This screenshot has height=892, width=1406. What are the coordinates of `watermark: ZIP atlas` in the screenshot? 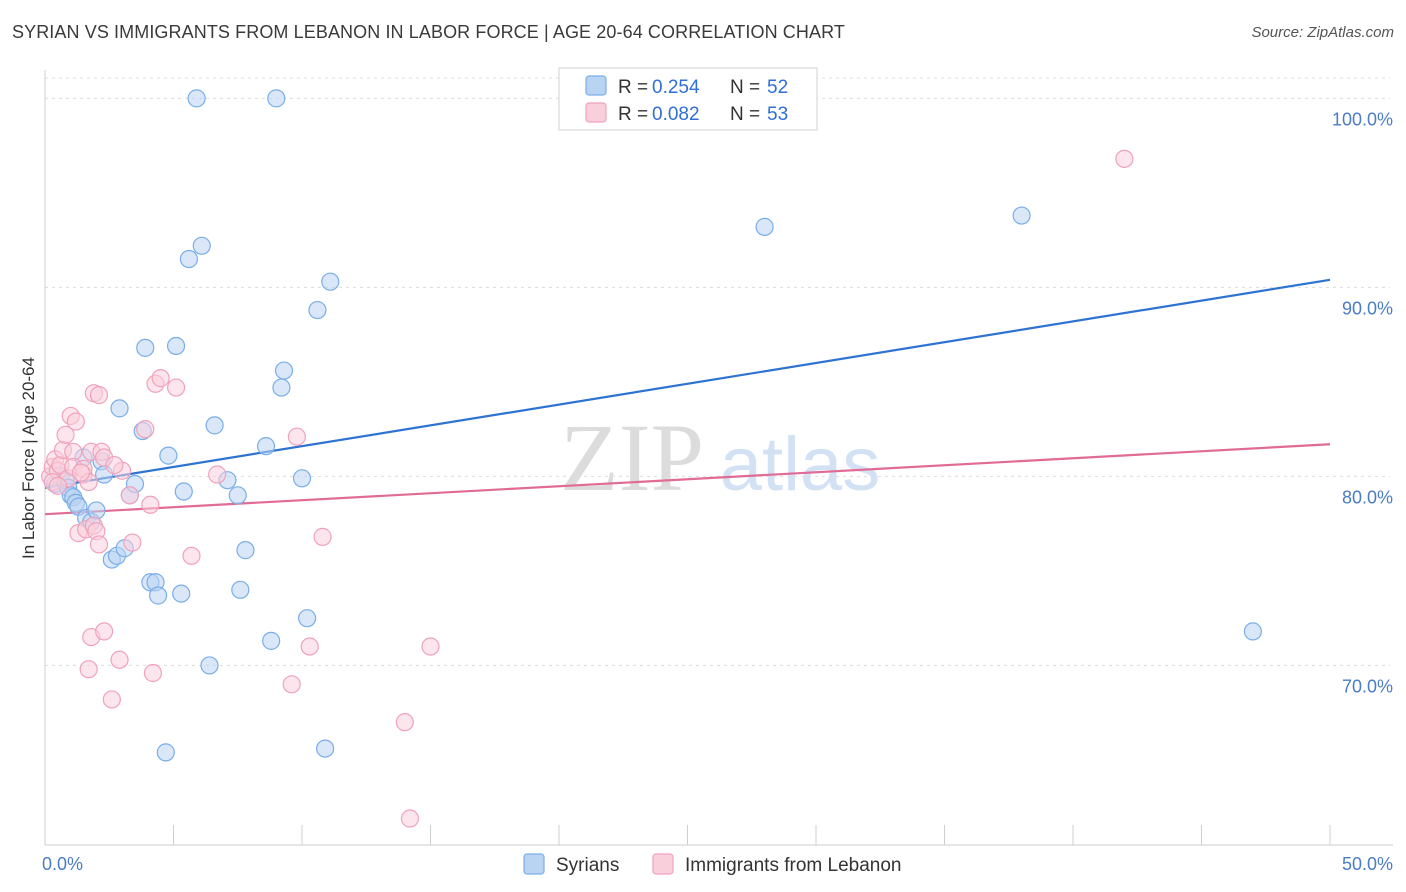 It's located at (720, 457).